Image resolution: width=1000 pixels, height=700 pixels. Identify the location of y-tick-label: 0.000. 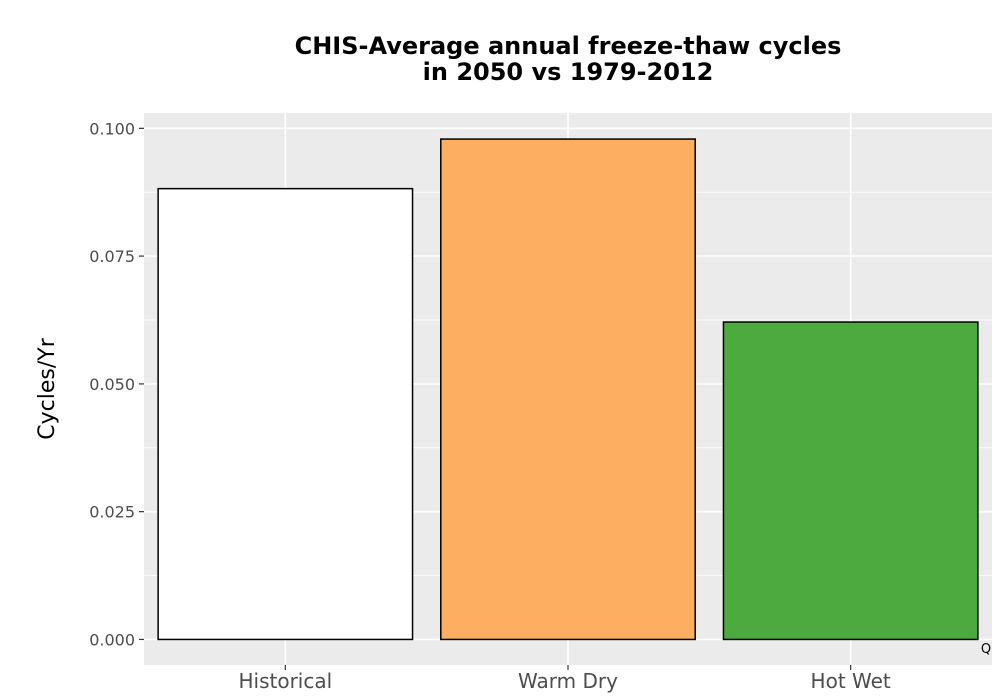
(112, 639).